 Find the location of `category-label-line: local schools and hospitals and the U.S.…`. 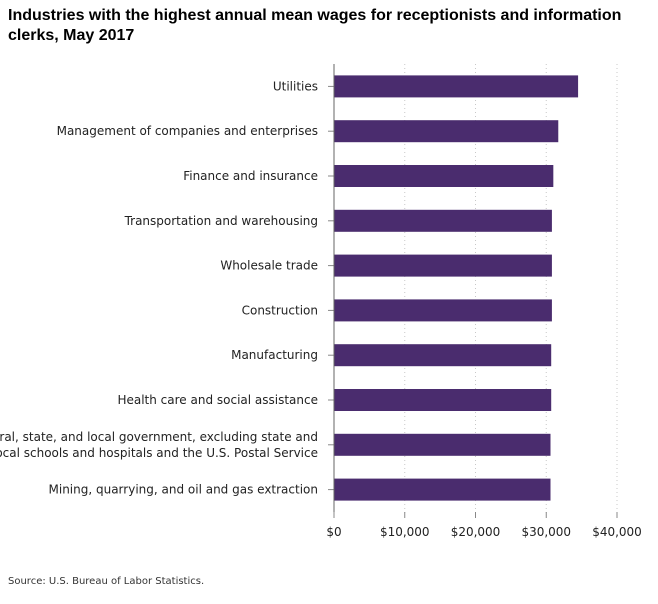

category-label-line: local schools and hospitals and the U.S.… is located at coordinates (159, 453).